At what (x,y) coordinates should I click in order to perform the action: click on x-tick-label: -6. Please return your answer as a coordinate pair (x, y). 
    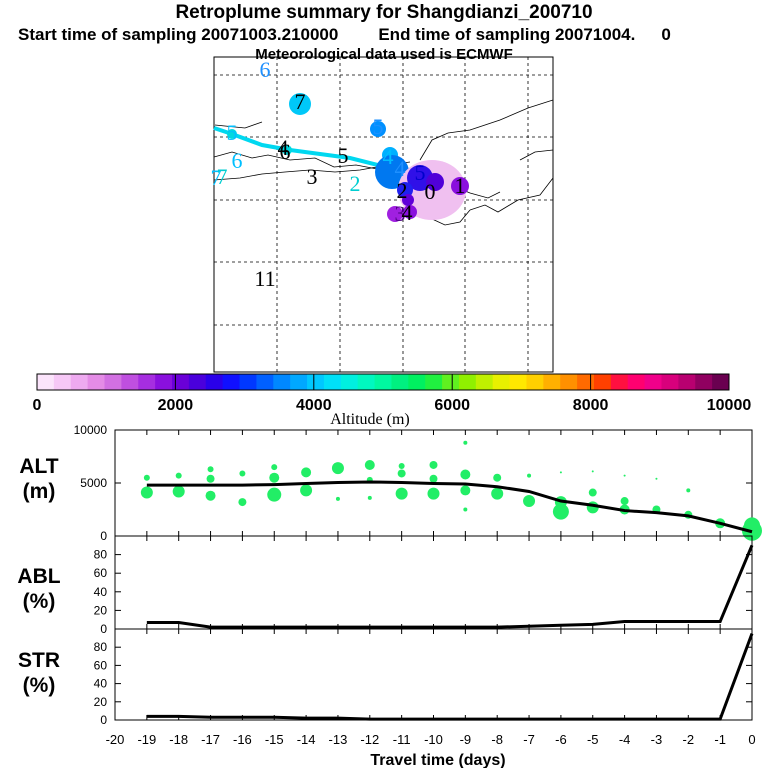
    Looking at the image, I should click on (561, 739).